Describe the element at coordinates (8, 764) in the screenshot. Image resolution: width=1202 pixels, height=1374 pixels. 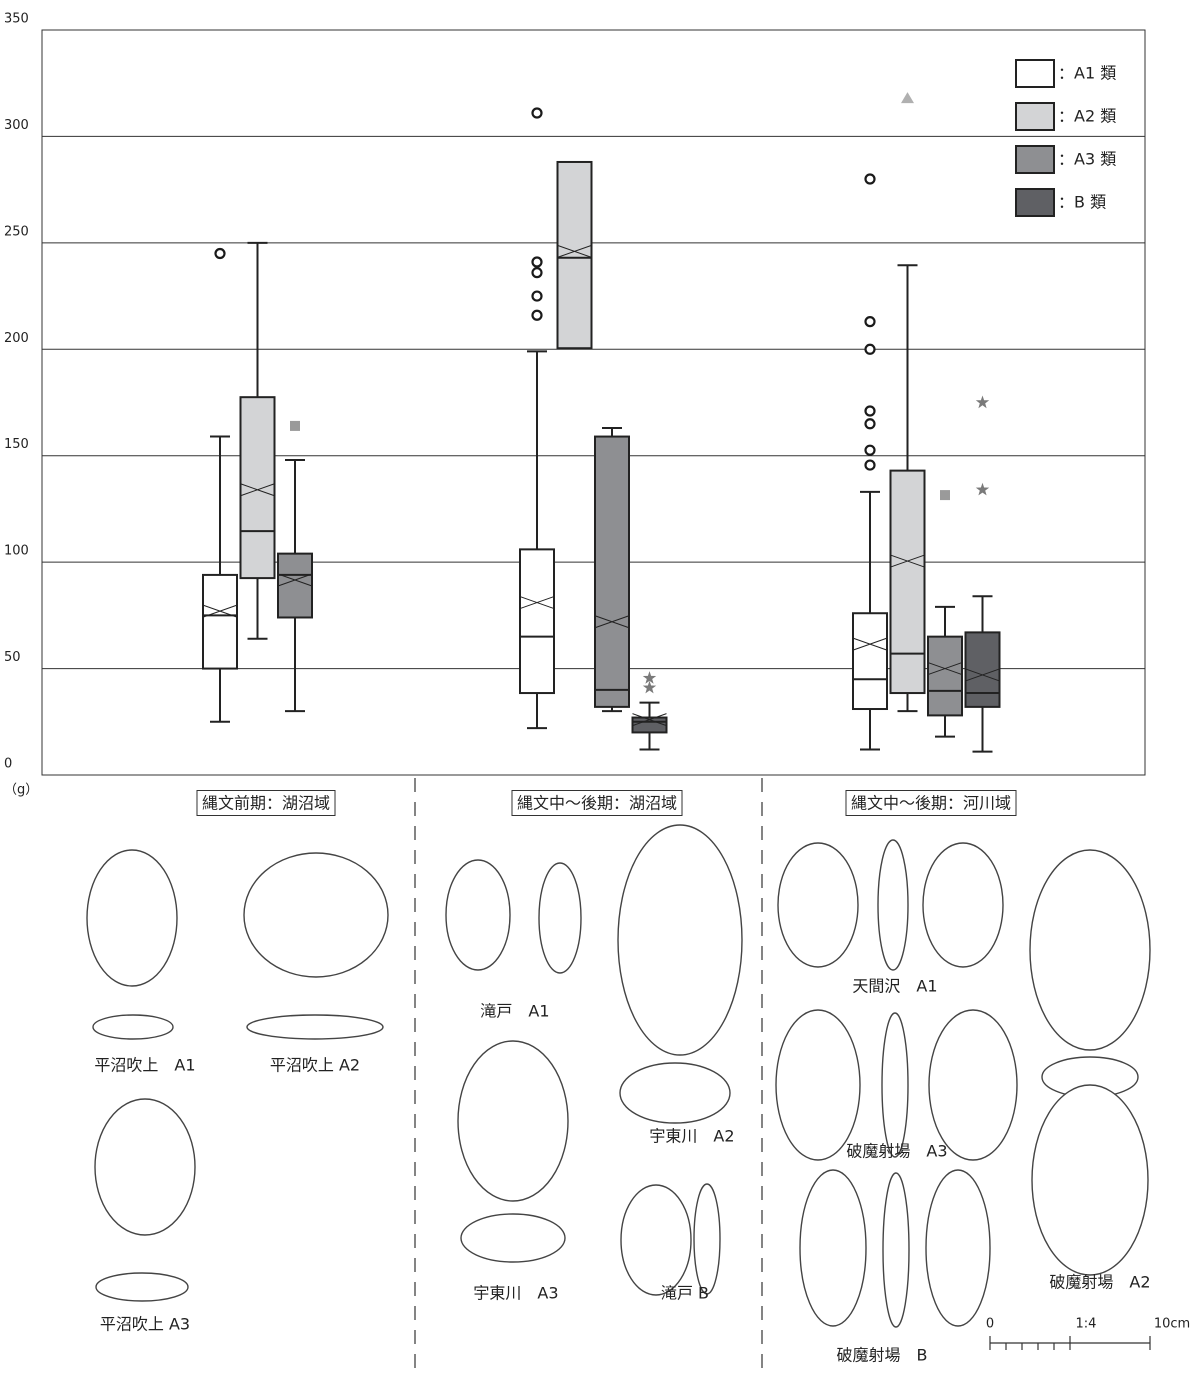
I see `y-tick-label: 0` at that location.